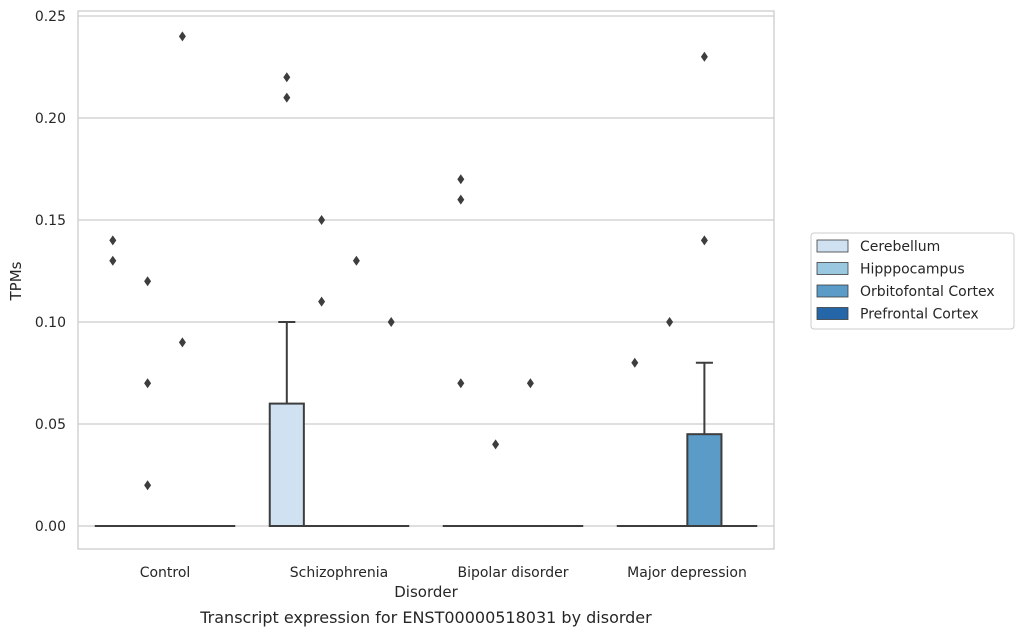  I want to click on legend-entry: Prefrontal Cortex, so click(897, 315).